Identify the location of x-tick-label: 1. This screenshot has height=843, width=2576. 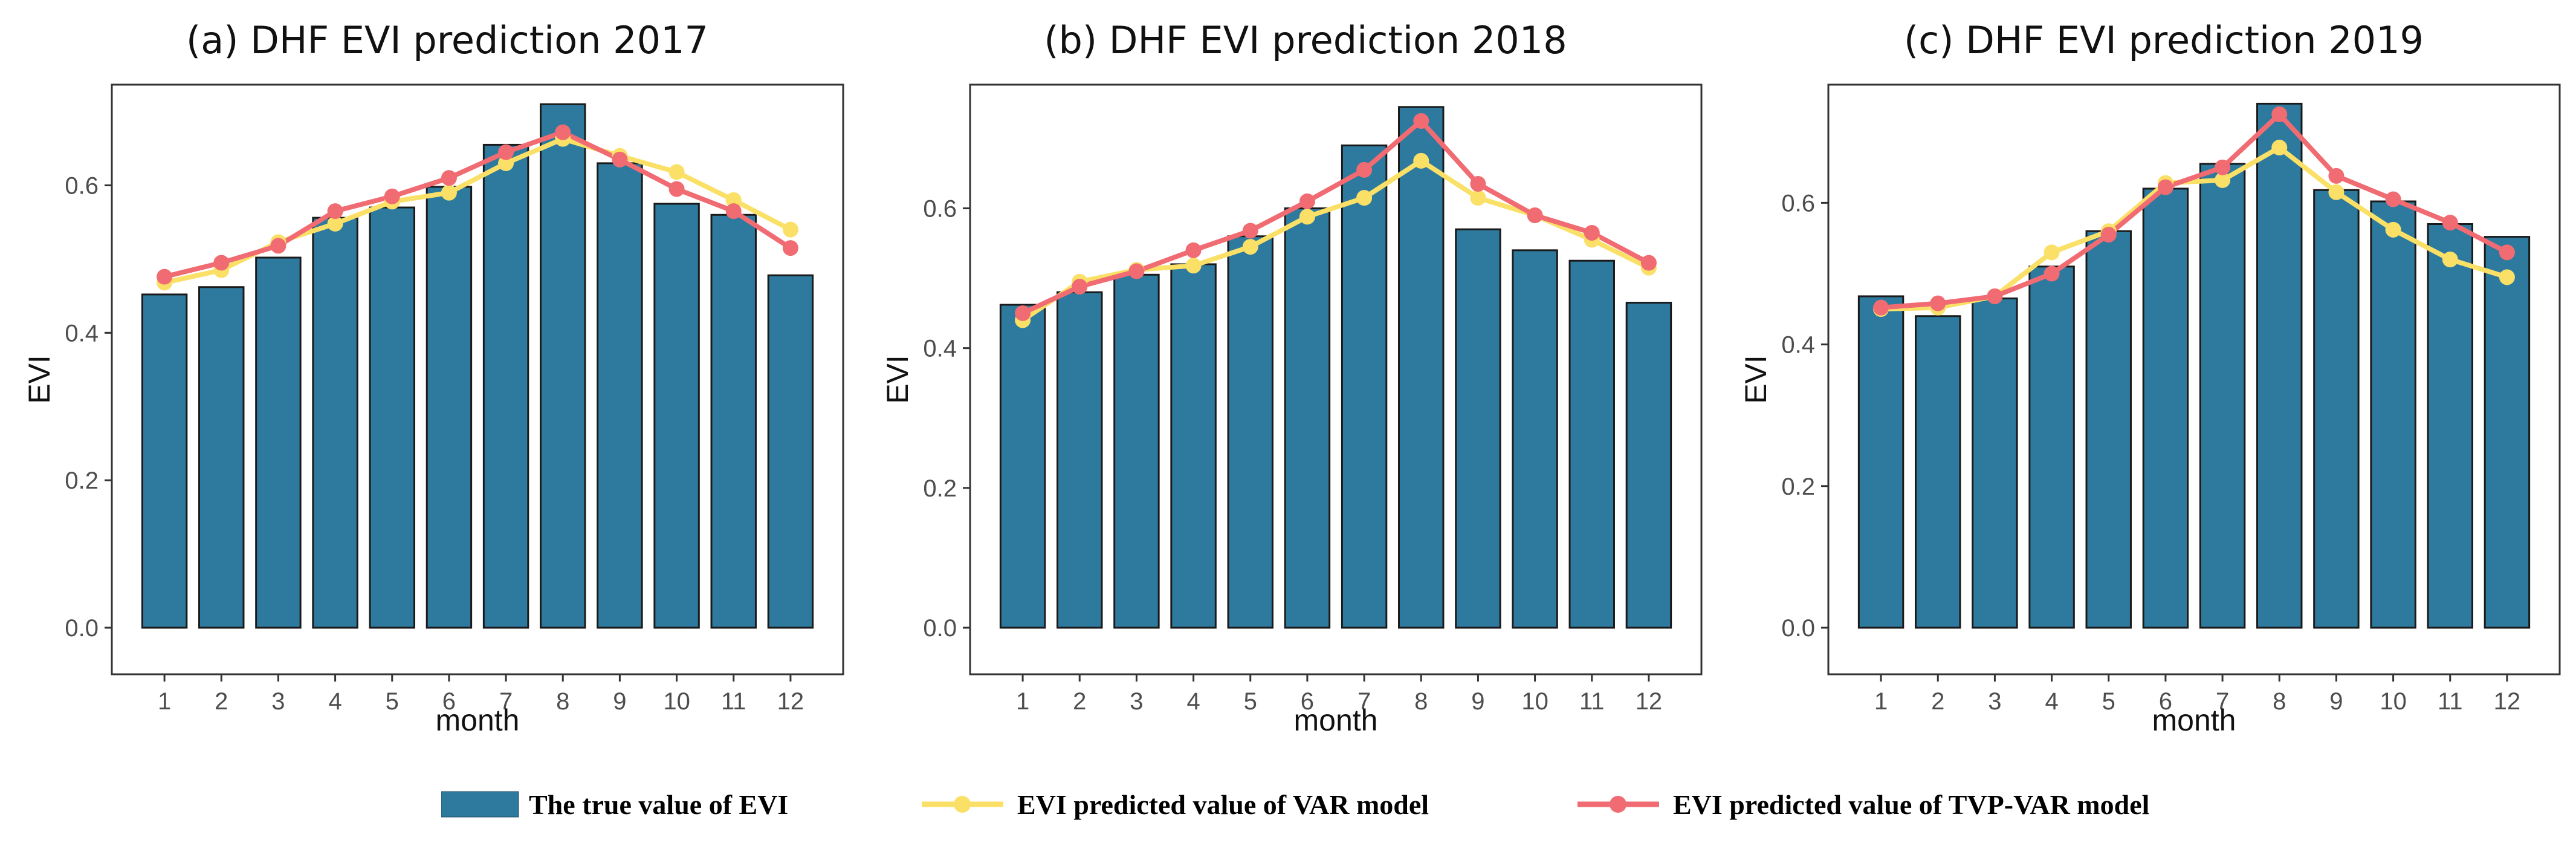
(1881, 701).